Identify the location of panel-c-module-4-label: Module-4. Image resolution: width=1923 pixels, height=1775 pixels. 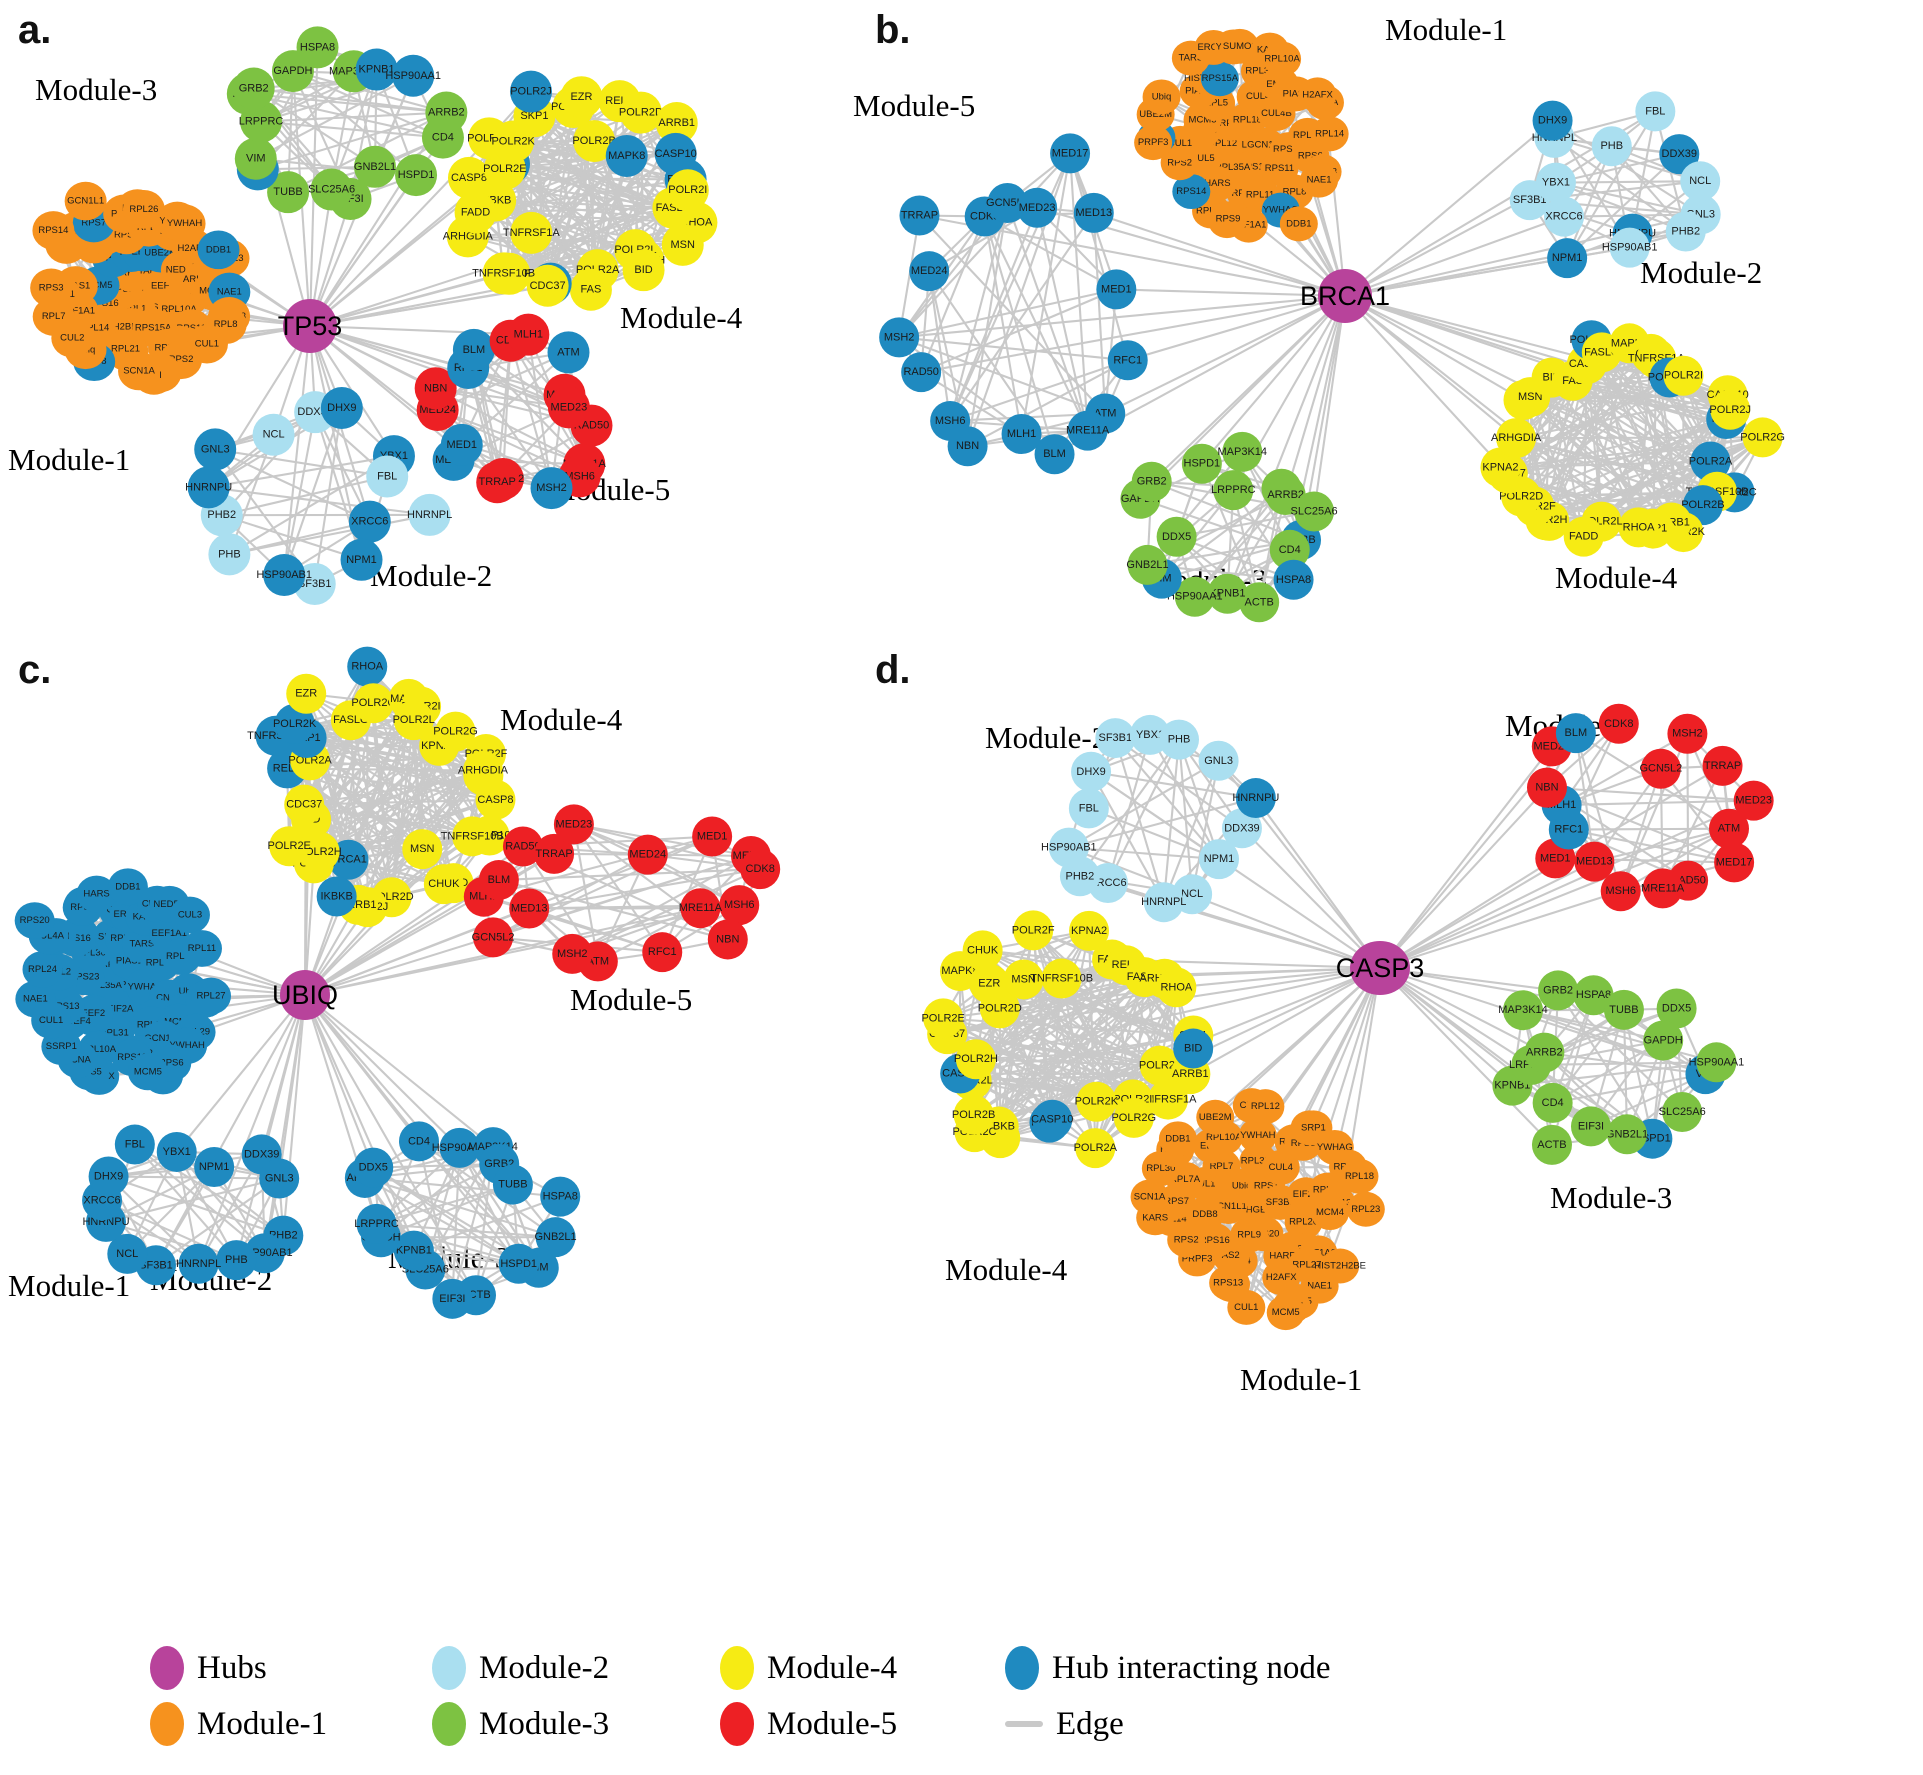
(561, 719).